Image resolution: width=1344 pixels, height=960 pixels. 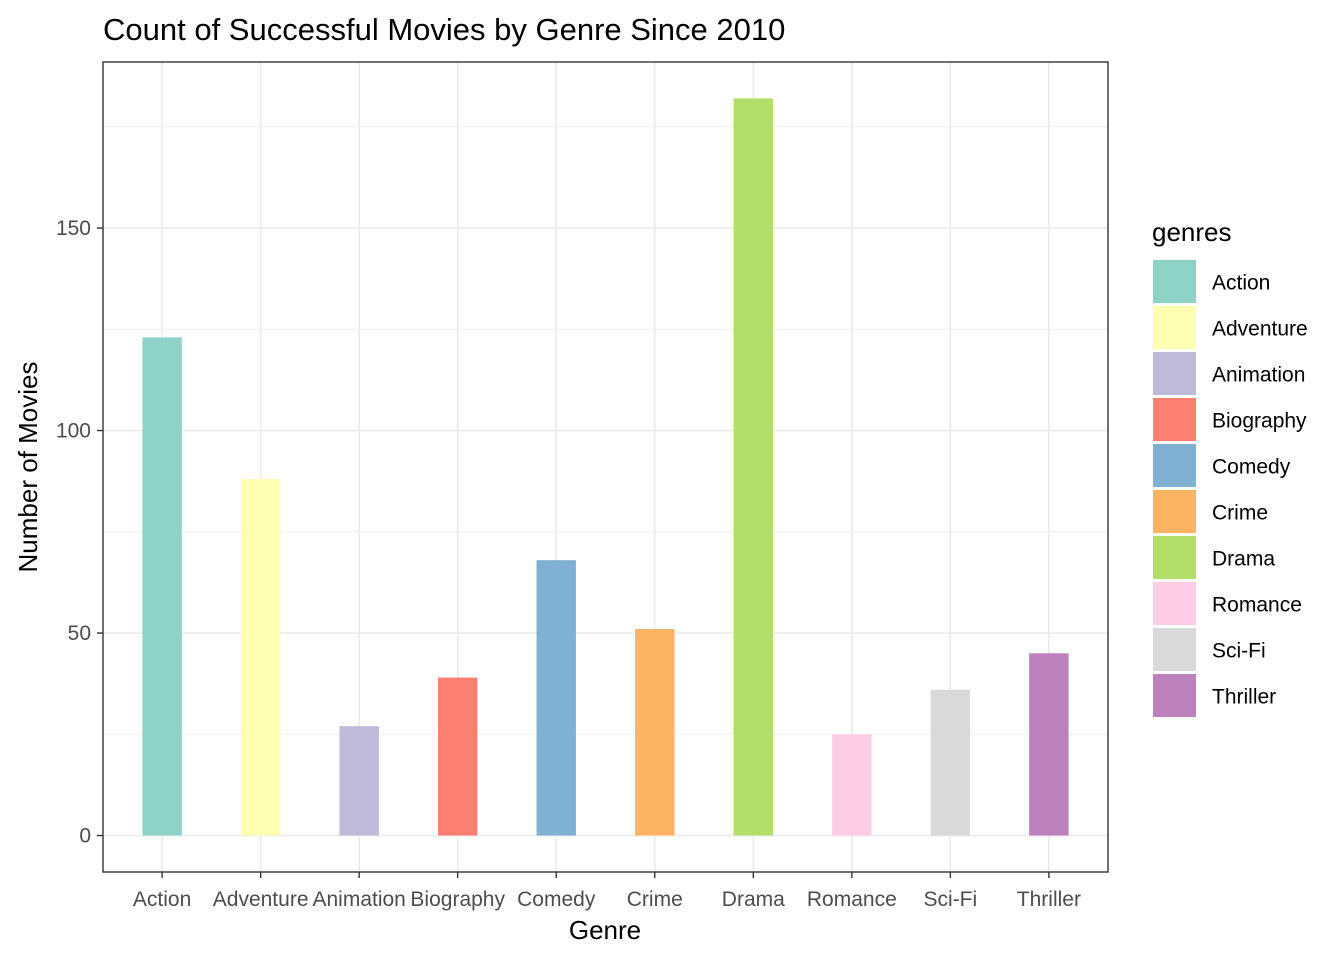 I want to click on bar-action, so click(x=162, y=586).